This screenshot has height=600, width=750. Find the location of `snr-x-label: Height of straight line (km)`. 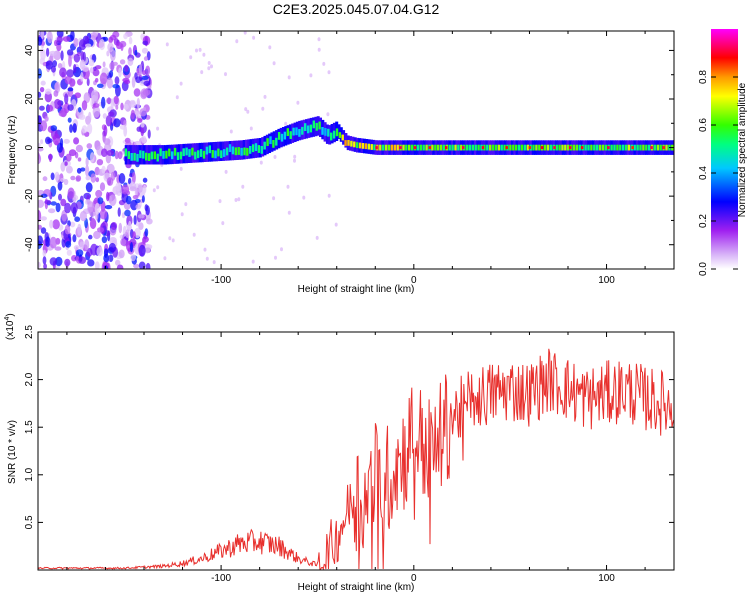

snr-x-label: Height of straight line (km) is located at coordinates (356, 587).